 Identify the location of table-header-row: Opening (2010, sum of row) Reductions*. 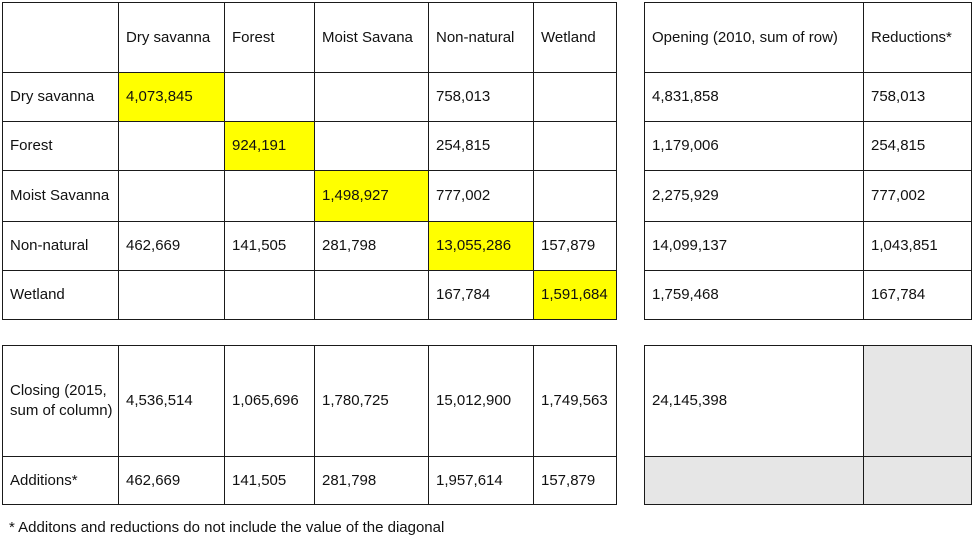
(808, 37).